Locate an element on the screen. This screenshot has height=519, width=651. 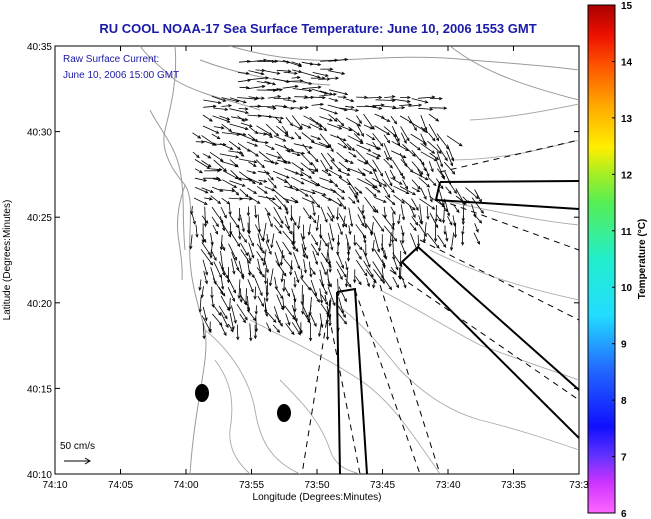
scale-arrow-label: 50 cm/s is located at coordinates (77, 446).